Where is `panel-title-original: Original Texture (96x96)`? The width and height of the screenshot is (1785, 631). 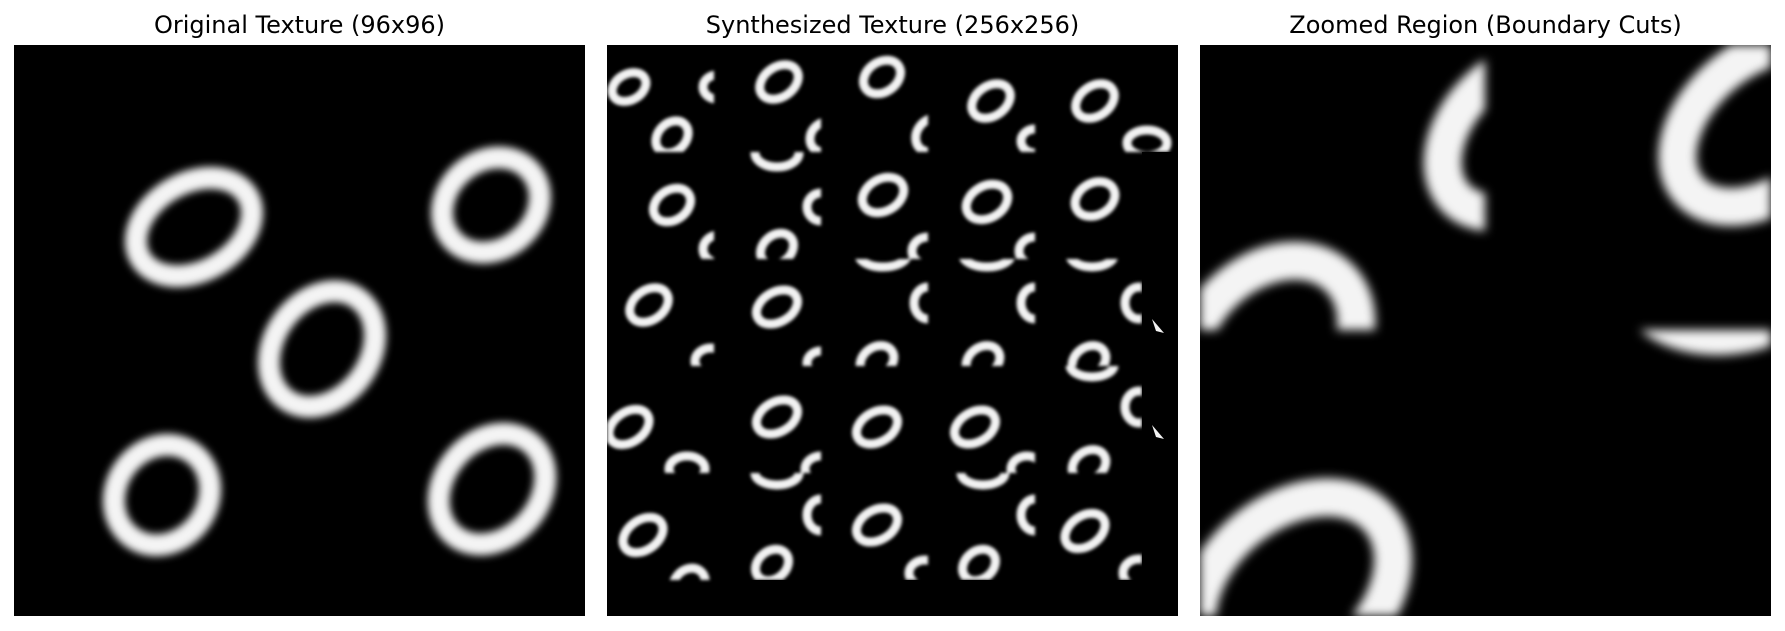
panel-title-original: Original Texture (96x96) is located at coordinates (299, 25).